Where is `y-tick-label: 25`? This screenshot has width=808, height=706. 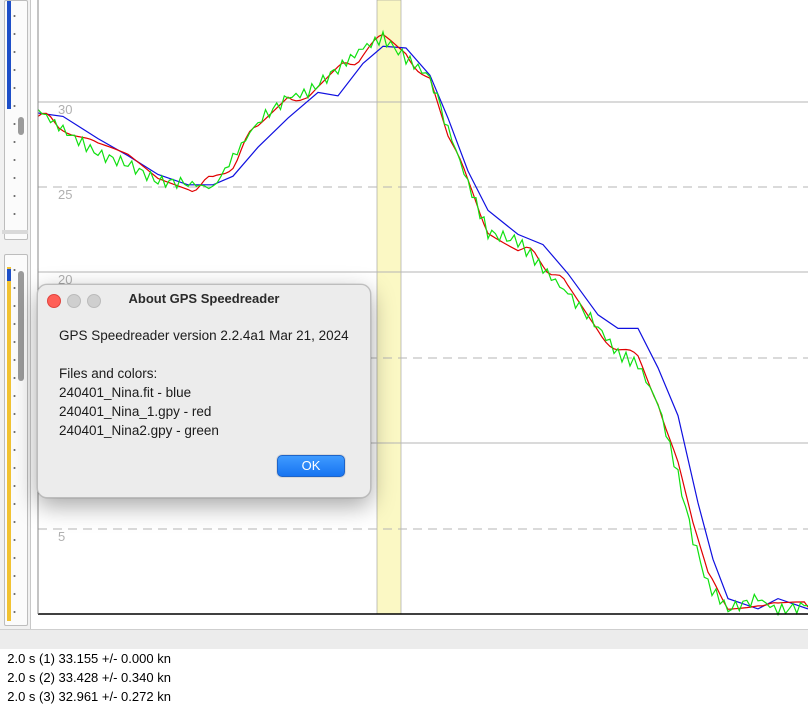 y-tick-label: 25 is located at coordinates (65, 194).